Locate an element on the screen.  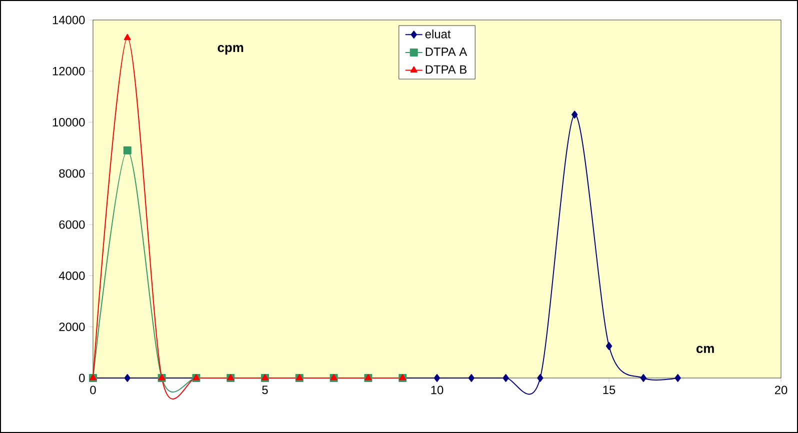
x-axis-title: cm is located at coordinates (705, 349).